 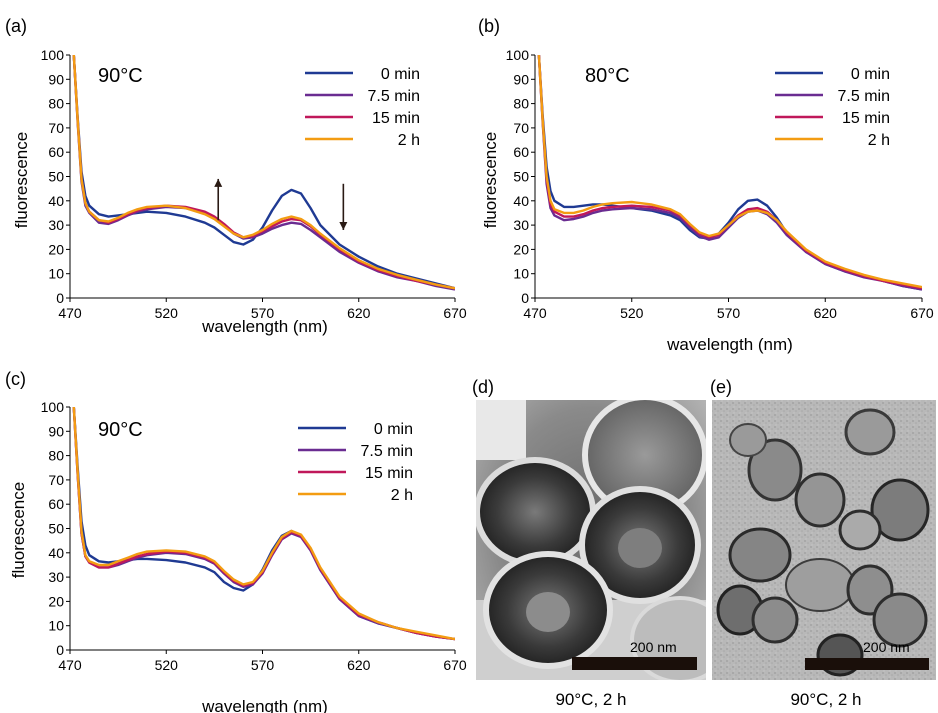 What do you see at coordinates (607, 76) in the screenshot?
I see `temperature-label: 80°C` at bounding box center [607, 76].